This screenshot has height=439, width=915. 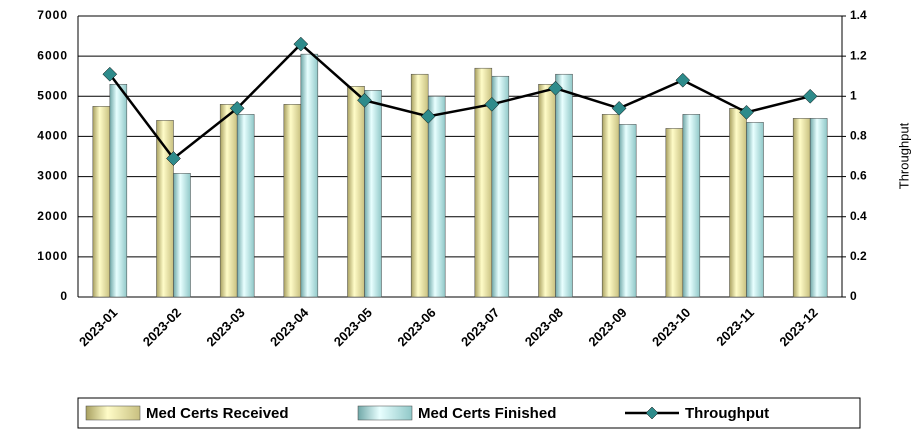 What do you see at coordinates (671, 327) in the screenshot?
I see `x-tick-label: 2023-10` at bounding box center [671, 327].